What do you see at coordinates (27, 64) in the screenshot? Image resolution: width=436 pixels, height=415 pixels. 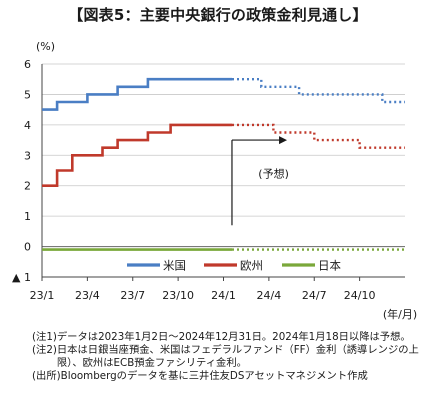 I see `y-tick-label: 6` at bounding box center [27, 64].